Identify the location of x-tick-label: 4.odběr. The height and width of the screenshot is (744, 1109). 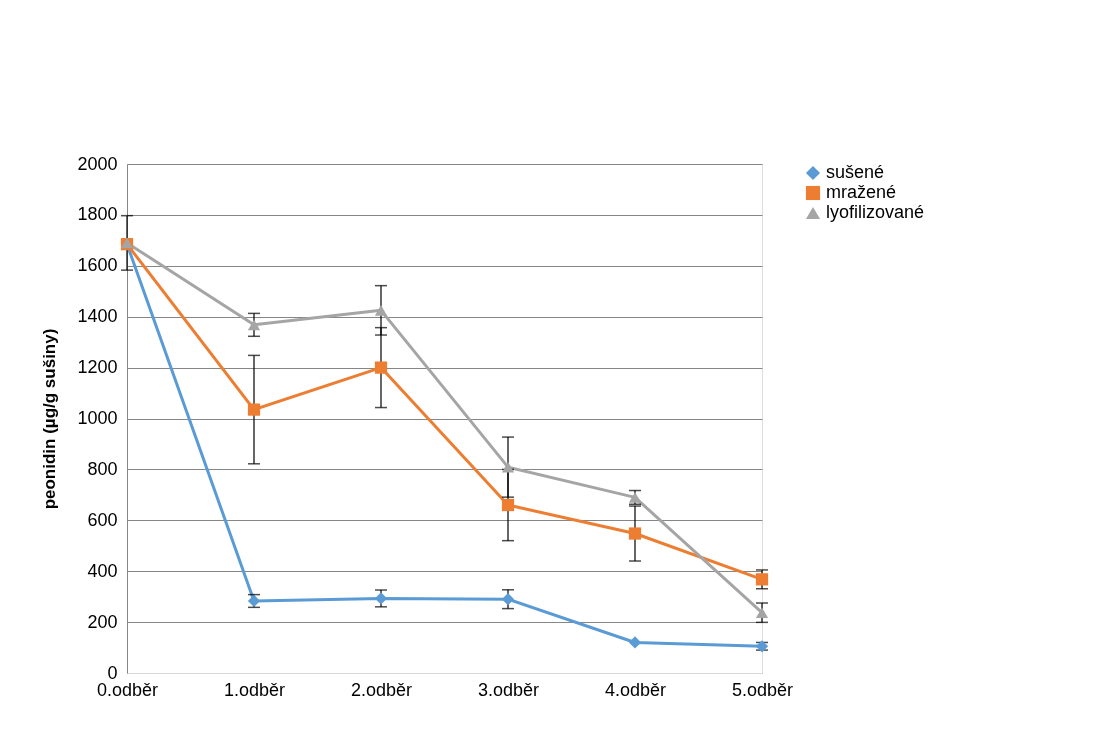
(635, 689).